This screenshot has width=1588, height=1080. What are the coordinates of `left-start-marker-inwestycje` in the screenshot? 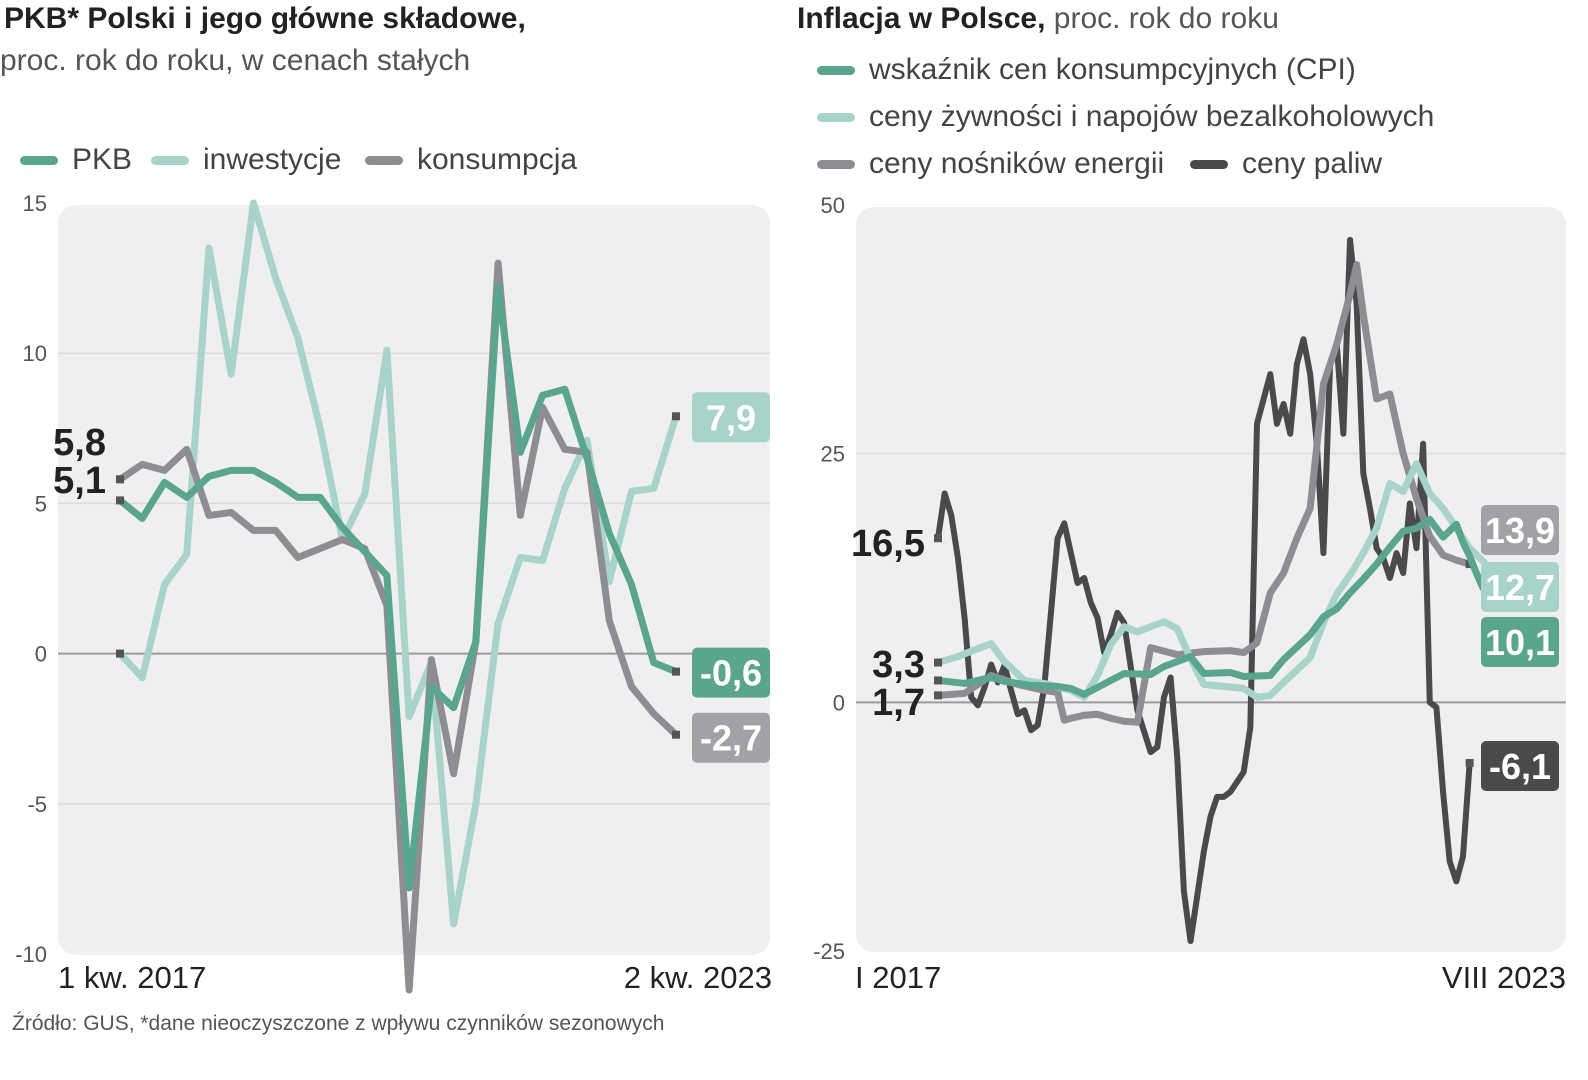 It's located at (120, 653).